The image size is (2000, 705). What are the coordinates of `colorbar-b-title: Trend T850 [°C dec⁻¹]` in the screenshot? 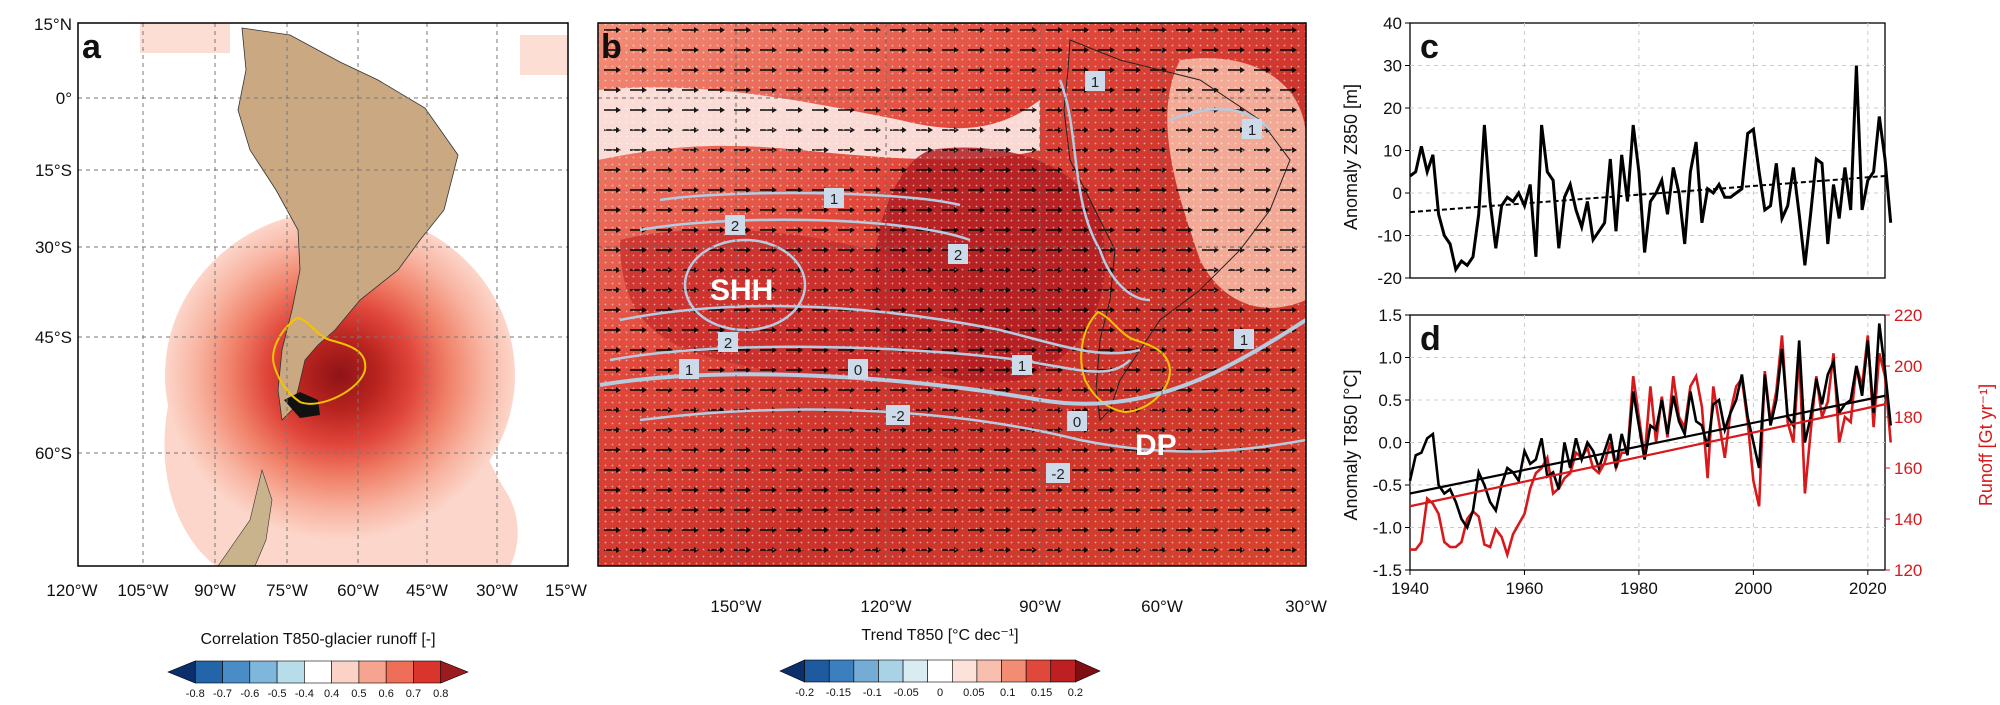 It's located at (939, 635).